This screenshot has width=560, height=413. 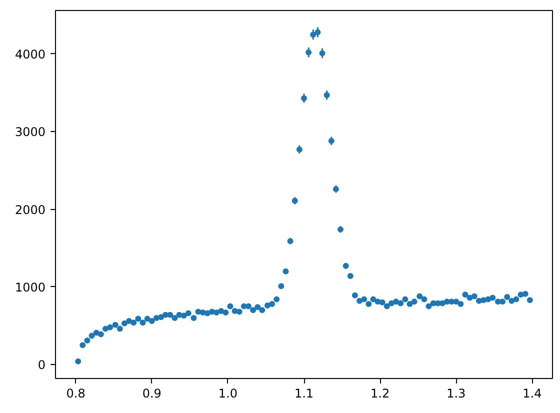 What do you see at coordinates (532, 393) in the screenshot?
I see `x-tick-label: 1.4` at bounding box center [532, 393].